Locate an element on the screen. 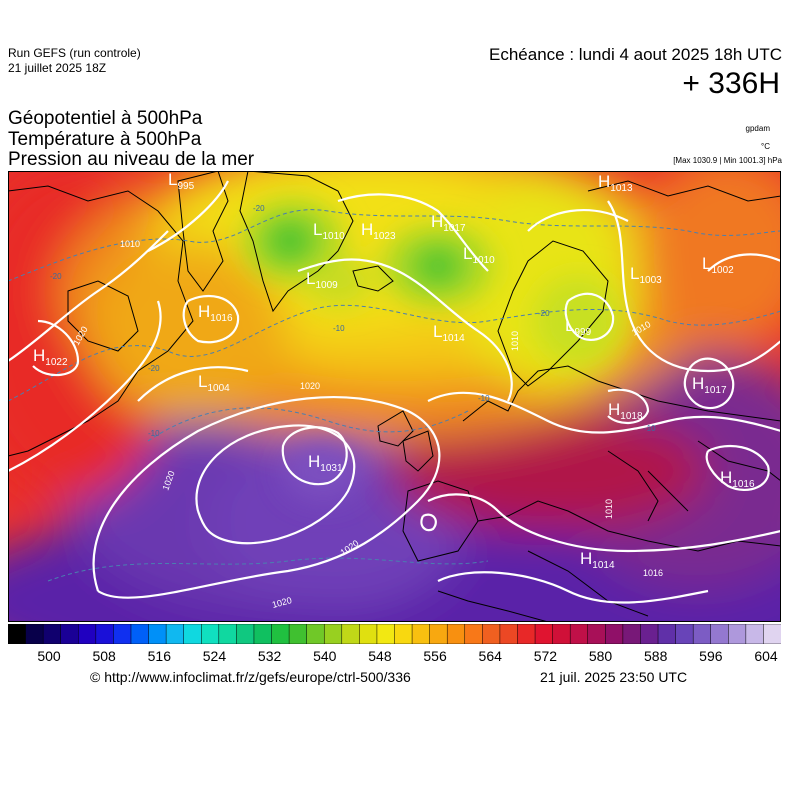  scale-tick-label: 580 is located at coordinates (600, 656).